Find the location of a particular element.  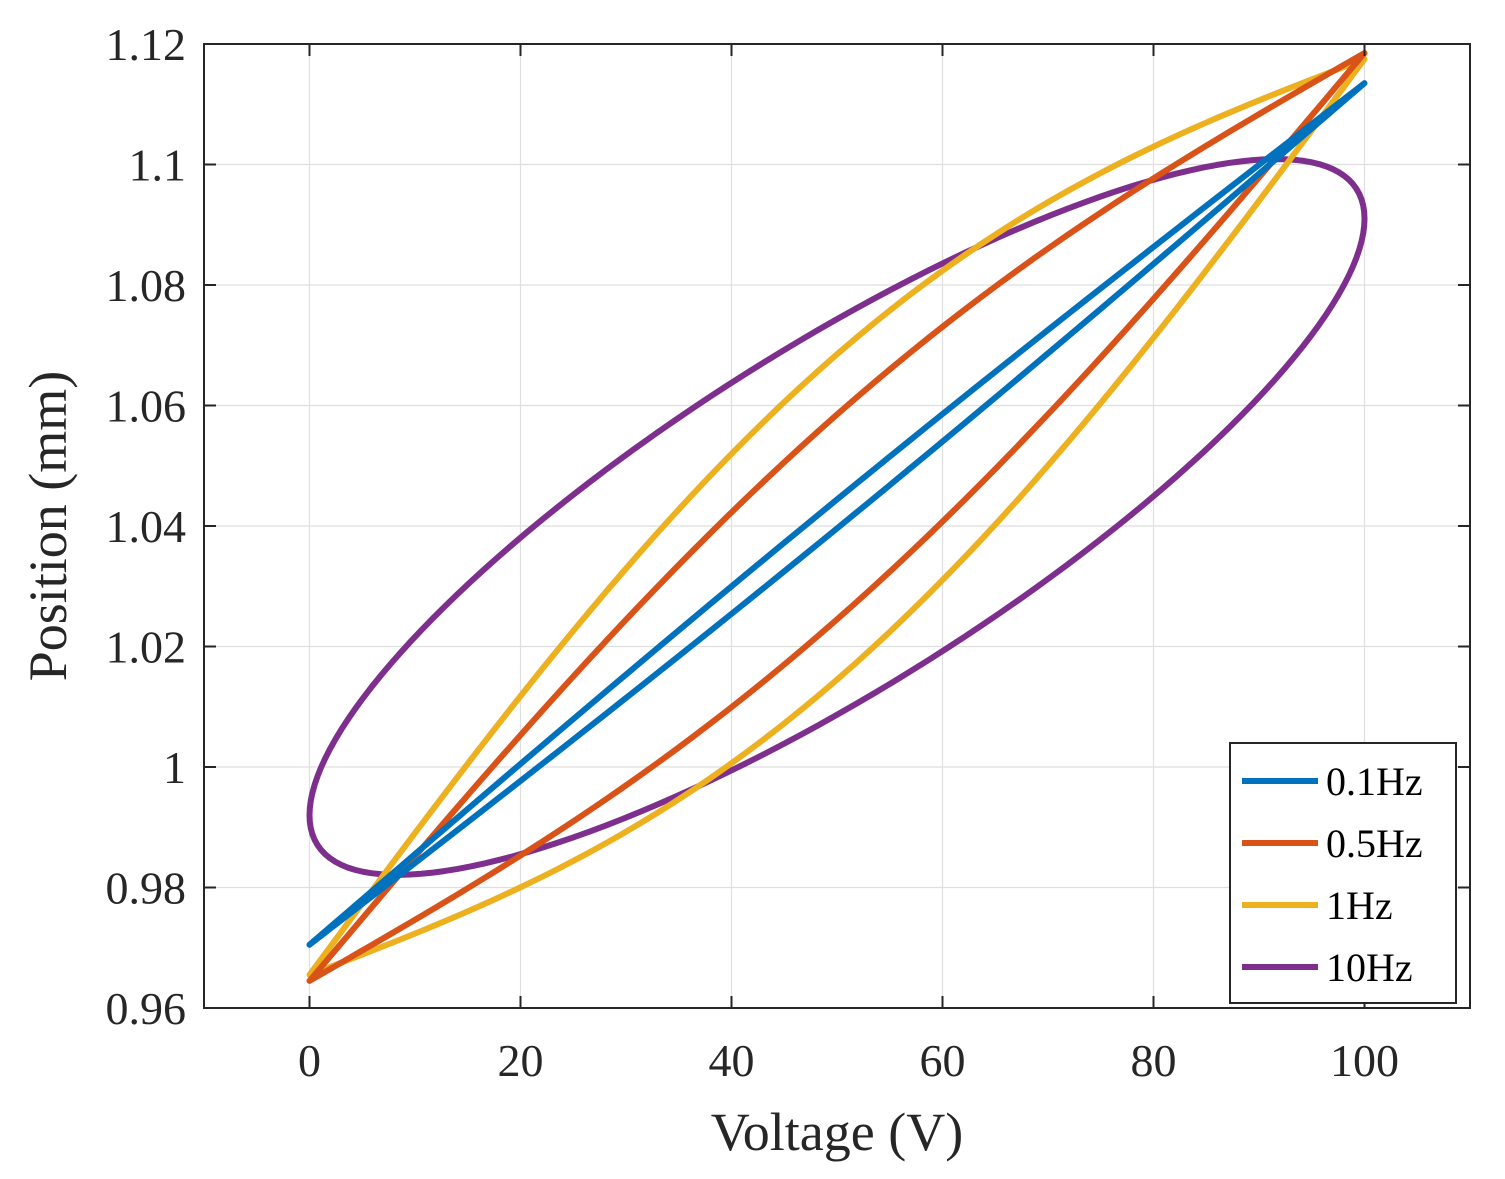

legend-label: 1Hz is located at coordinates (1359, 905).